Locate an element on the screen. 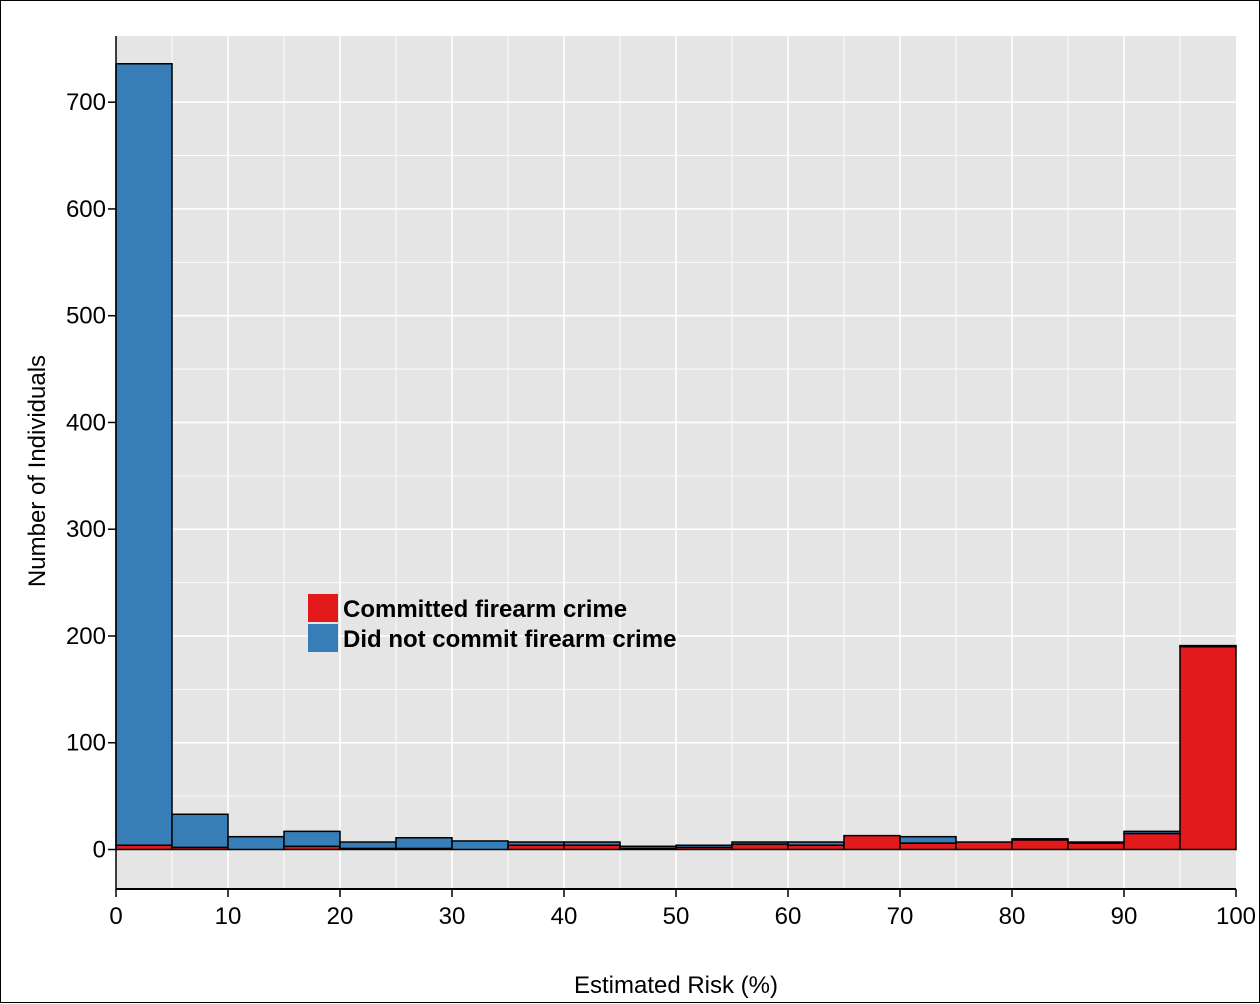 The image size is (1260, 1004). y-axis-title: Number of Individuals is located at coordinates (37, 471).